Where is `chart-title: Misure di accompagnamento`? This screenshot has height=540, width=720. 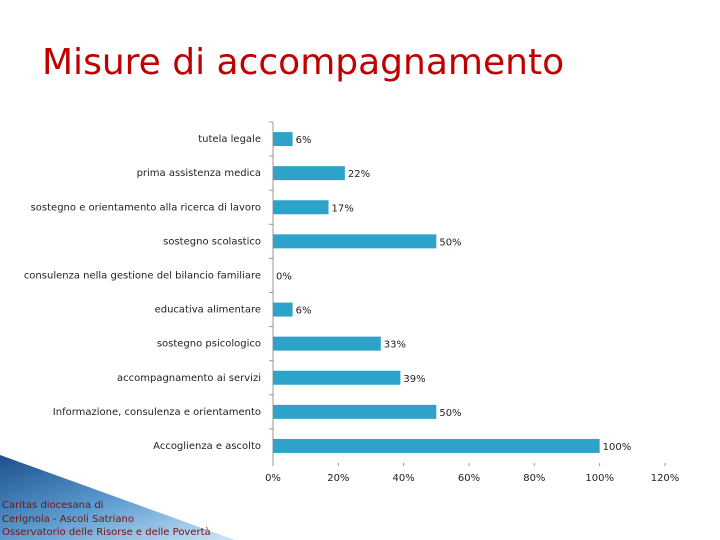
chart-title: Misure di accompagnamento is located at coordinates (303, 62).